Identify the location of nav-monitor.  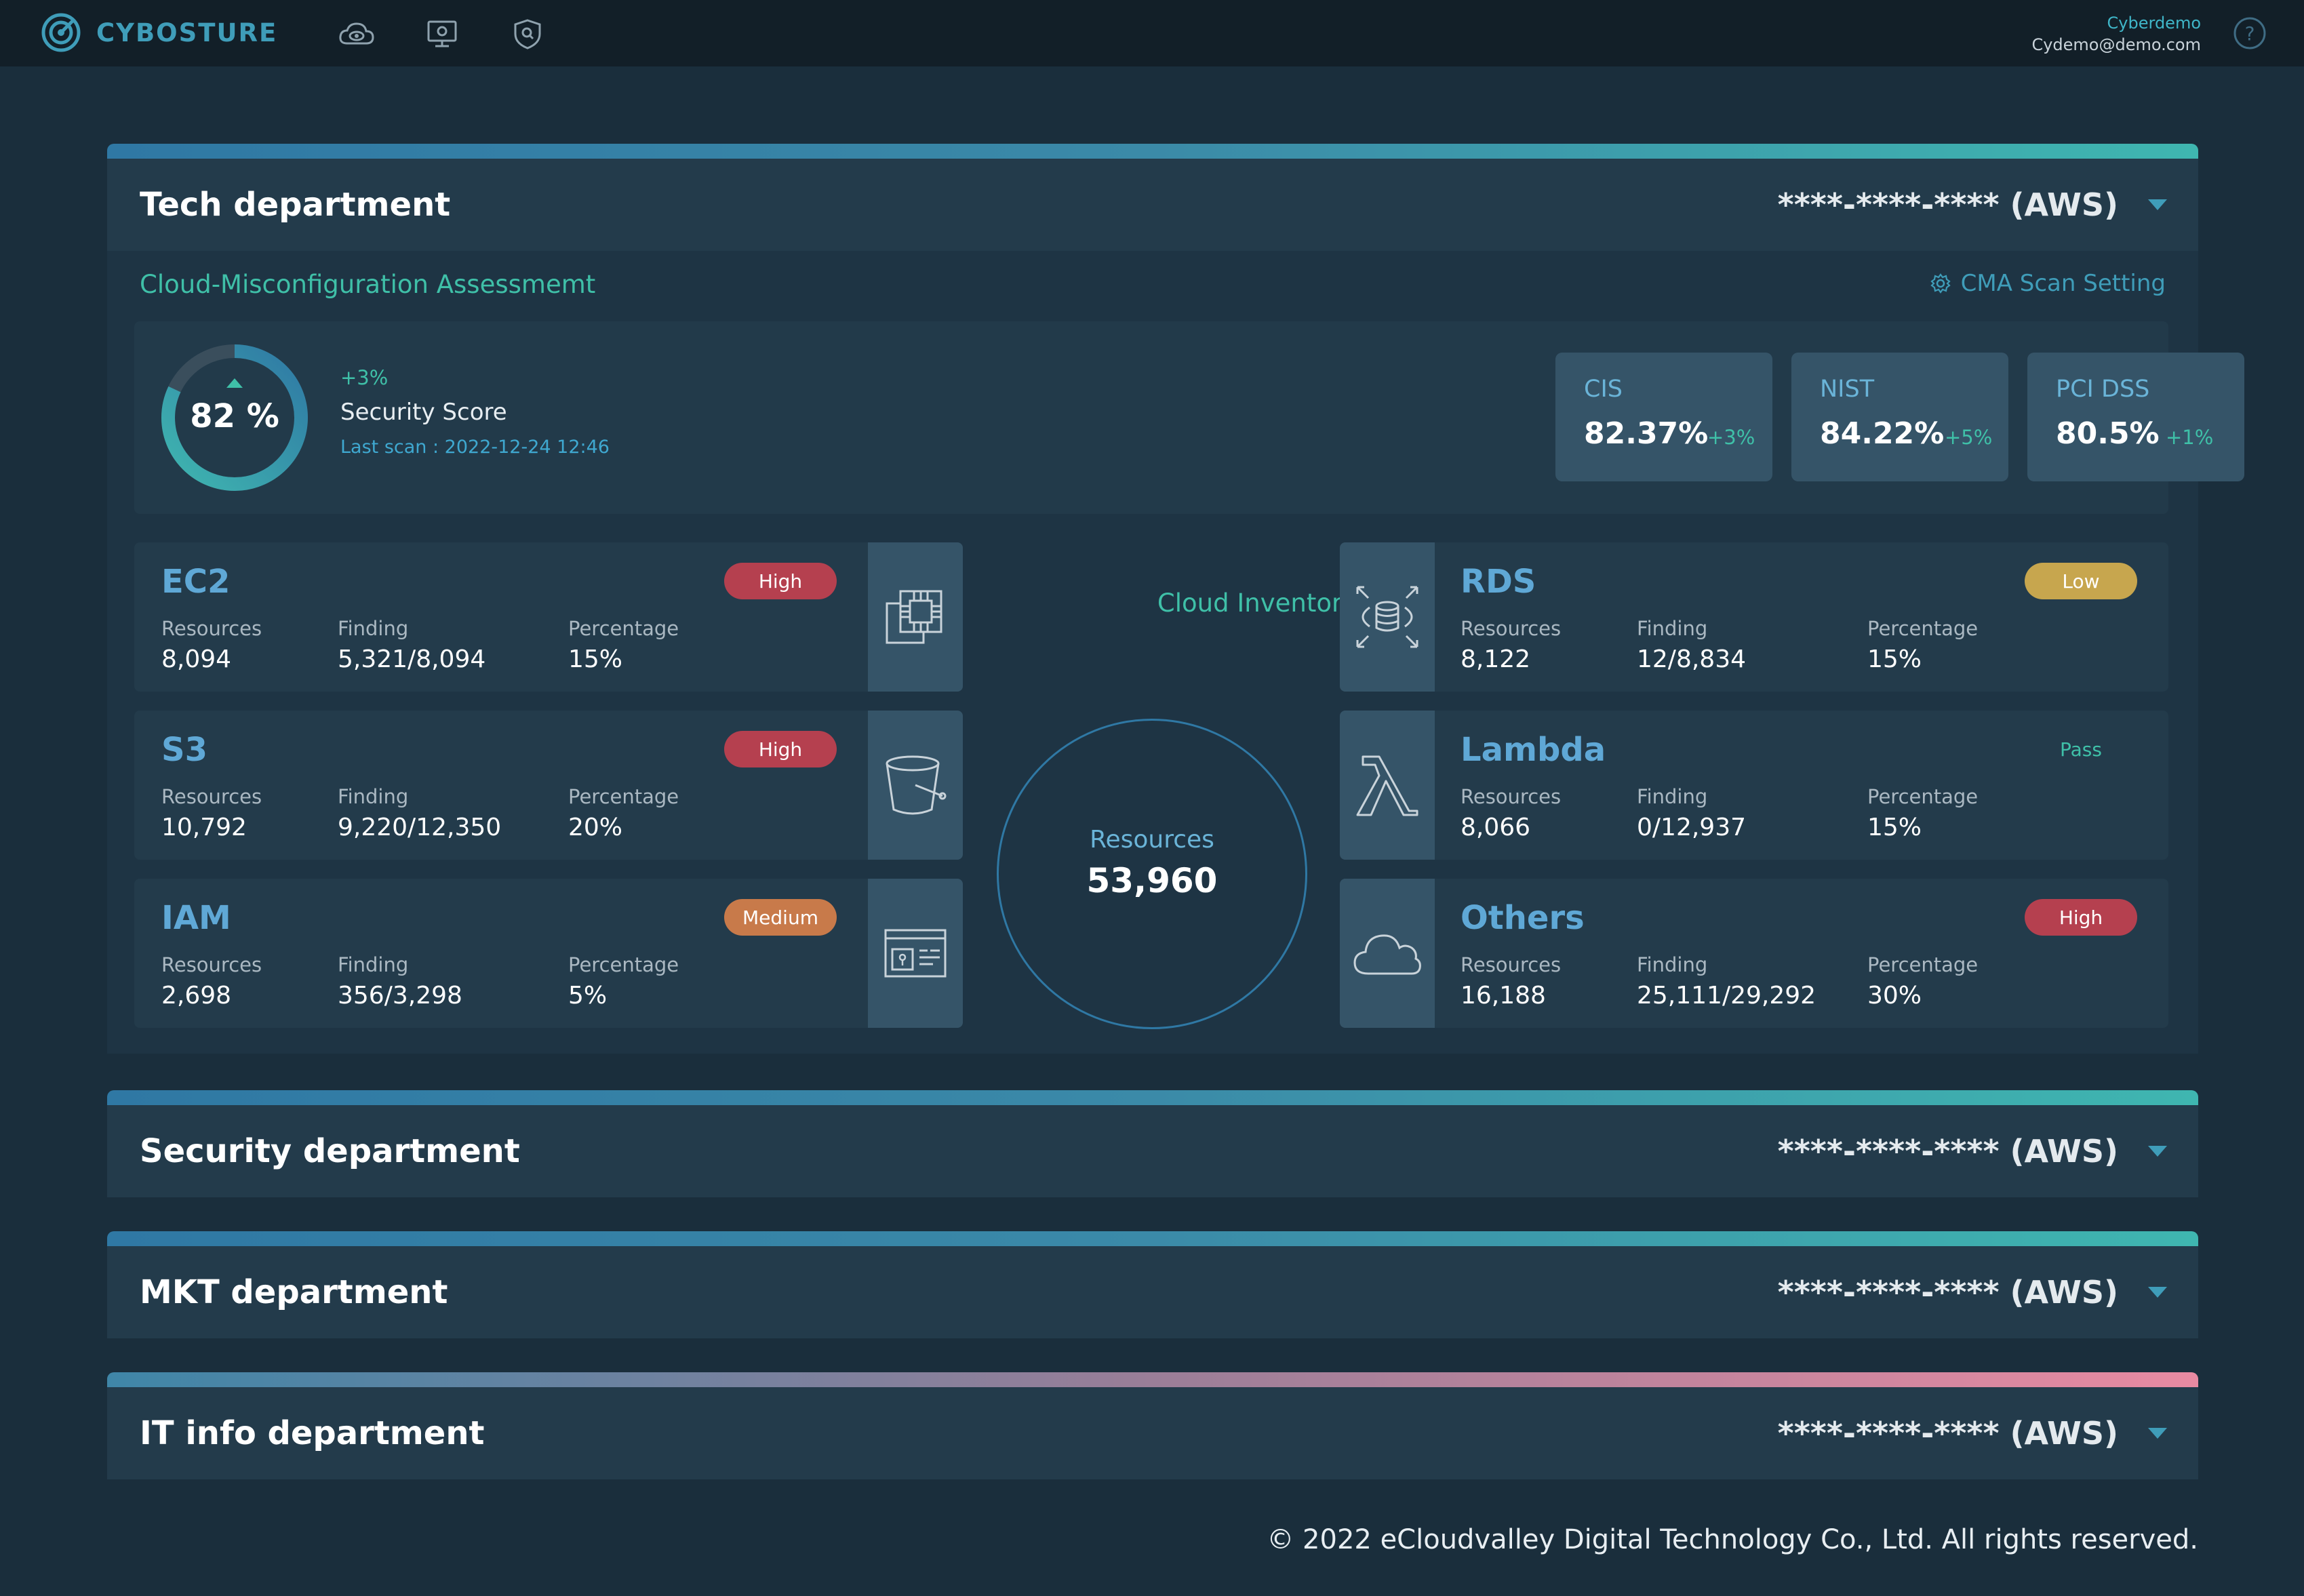
(442, 34).